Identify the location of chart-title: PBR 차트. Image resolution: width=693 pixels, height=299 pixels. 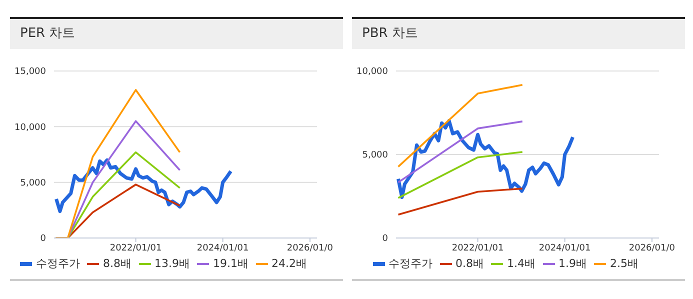
(518, 33).